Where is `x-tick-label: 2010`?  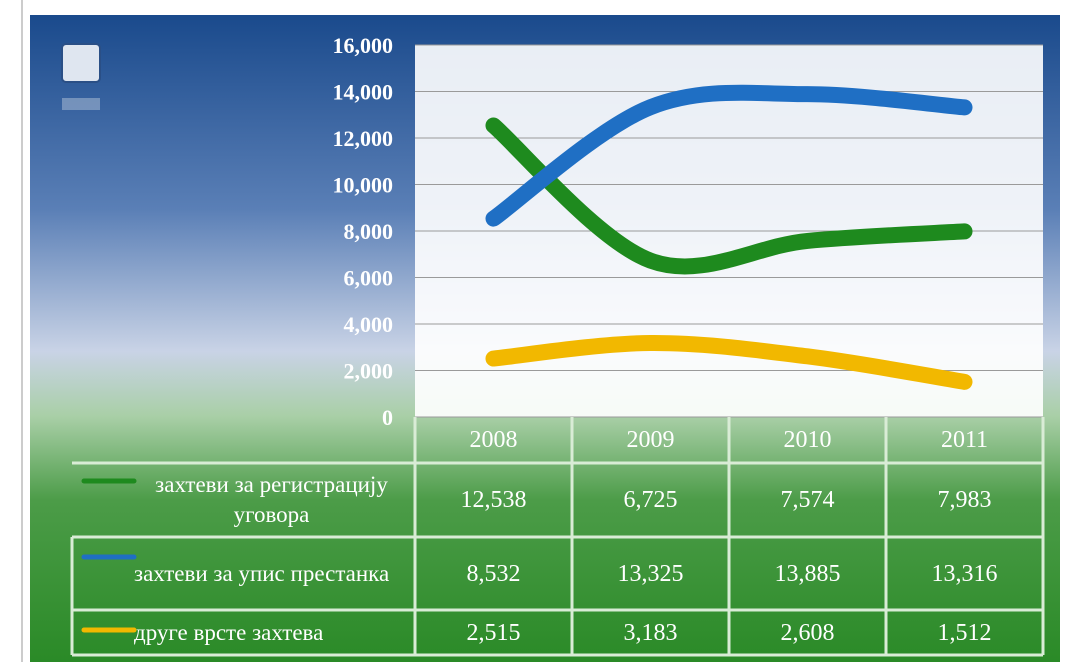 x-tick-label: 2010 is located at coordinates (807, 440).